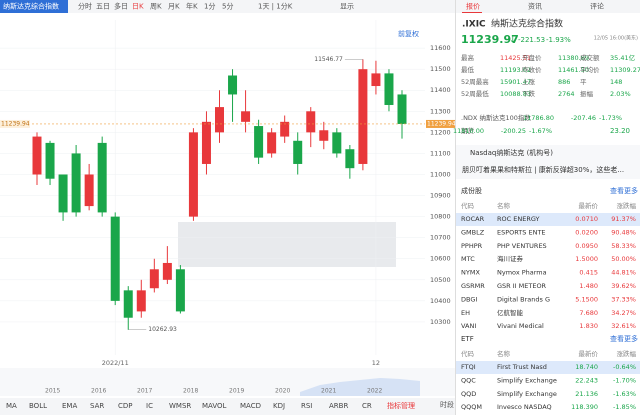  Describe the element at coordinates (468, 394) in the screenshot. I see `table-cell: QQD` at that location.